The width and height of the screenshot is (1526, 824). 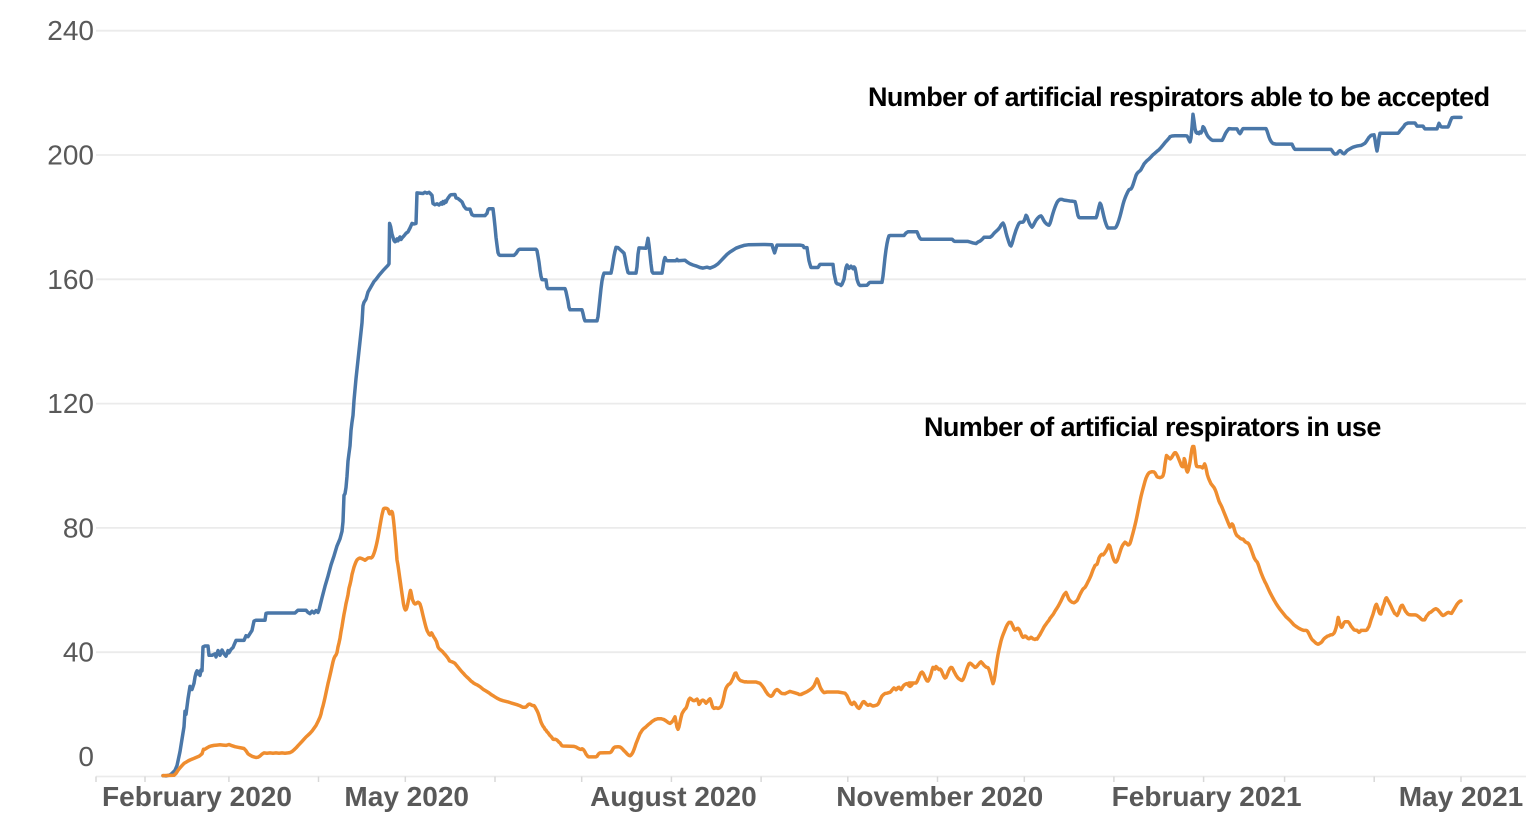 I want to click on svg-text:Number of artificial respirato: Number of artificial respirators in use, so click(x=1152, y=427).